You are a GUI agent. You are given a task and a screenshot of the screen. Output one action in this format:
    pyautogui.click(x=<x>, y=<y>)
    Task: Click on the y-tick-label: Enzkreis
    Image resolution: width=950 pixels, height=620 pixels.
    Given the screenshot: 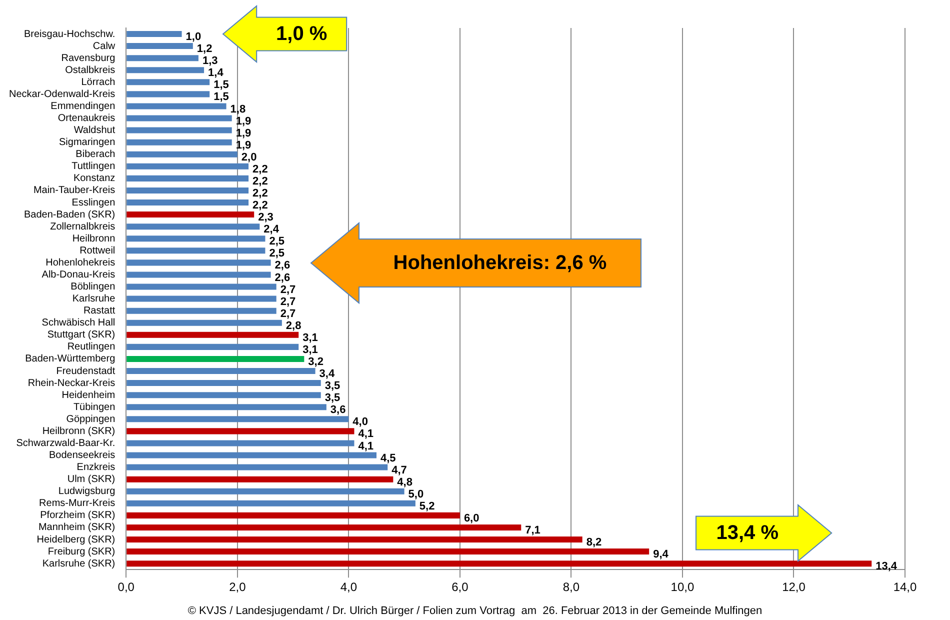 What is the action you would take?
    pyautogui.click(x=96, y=468)
    